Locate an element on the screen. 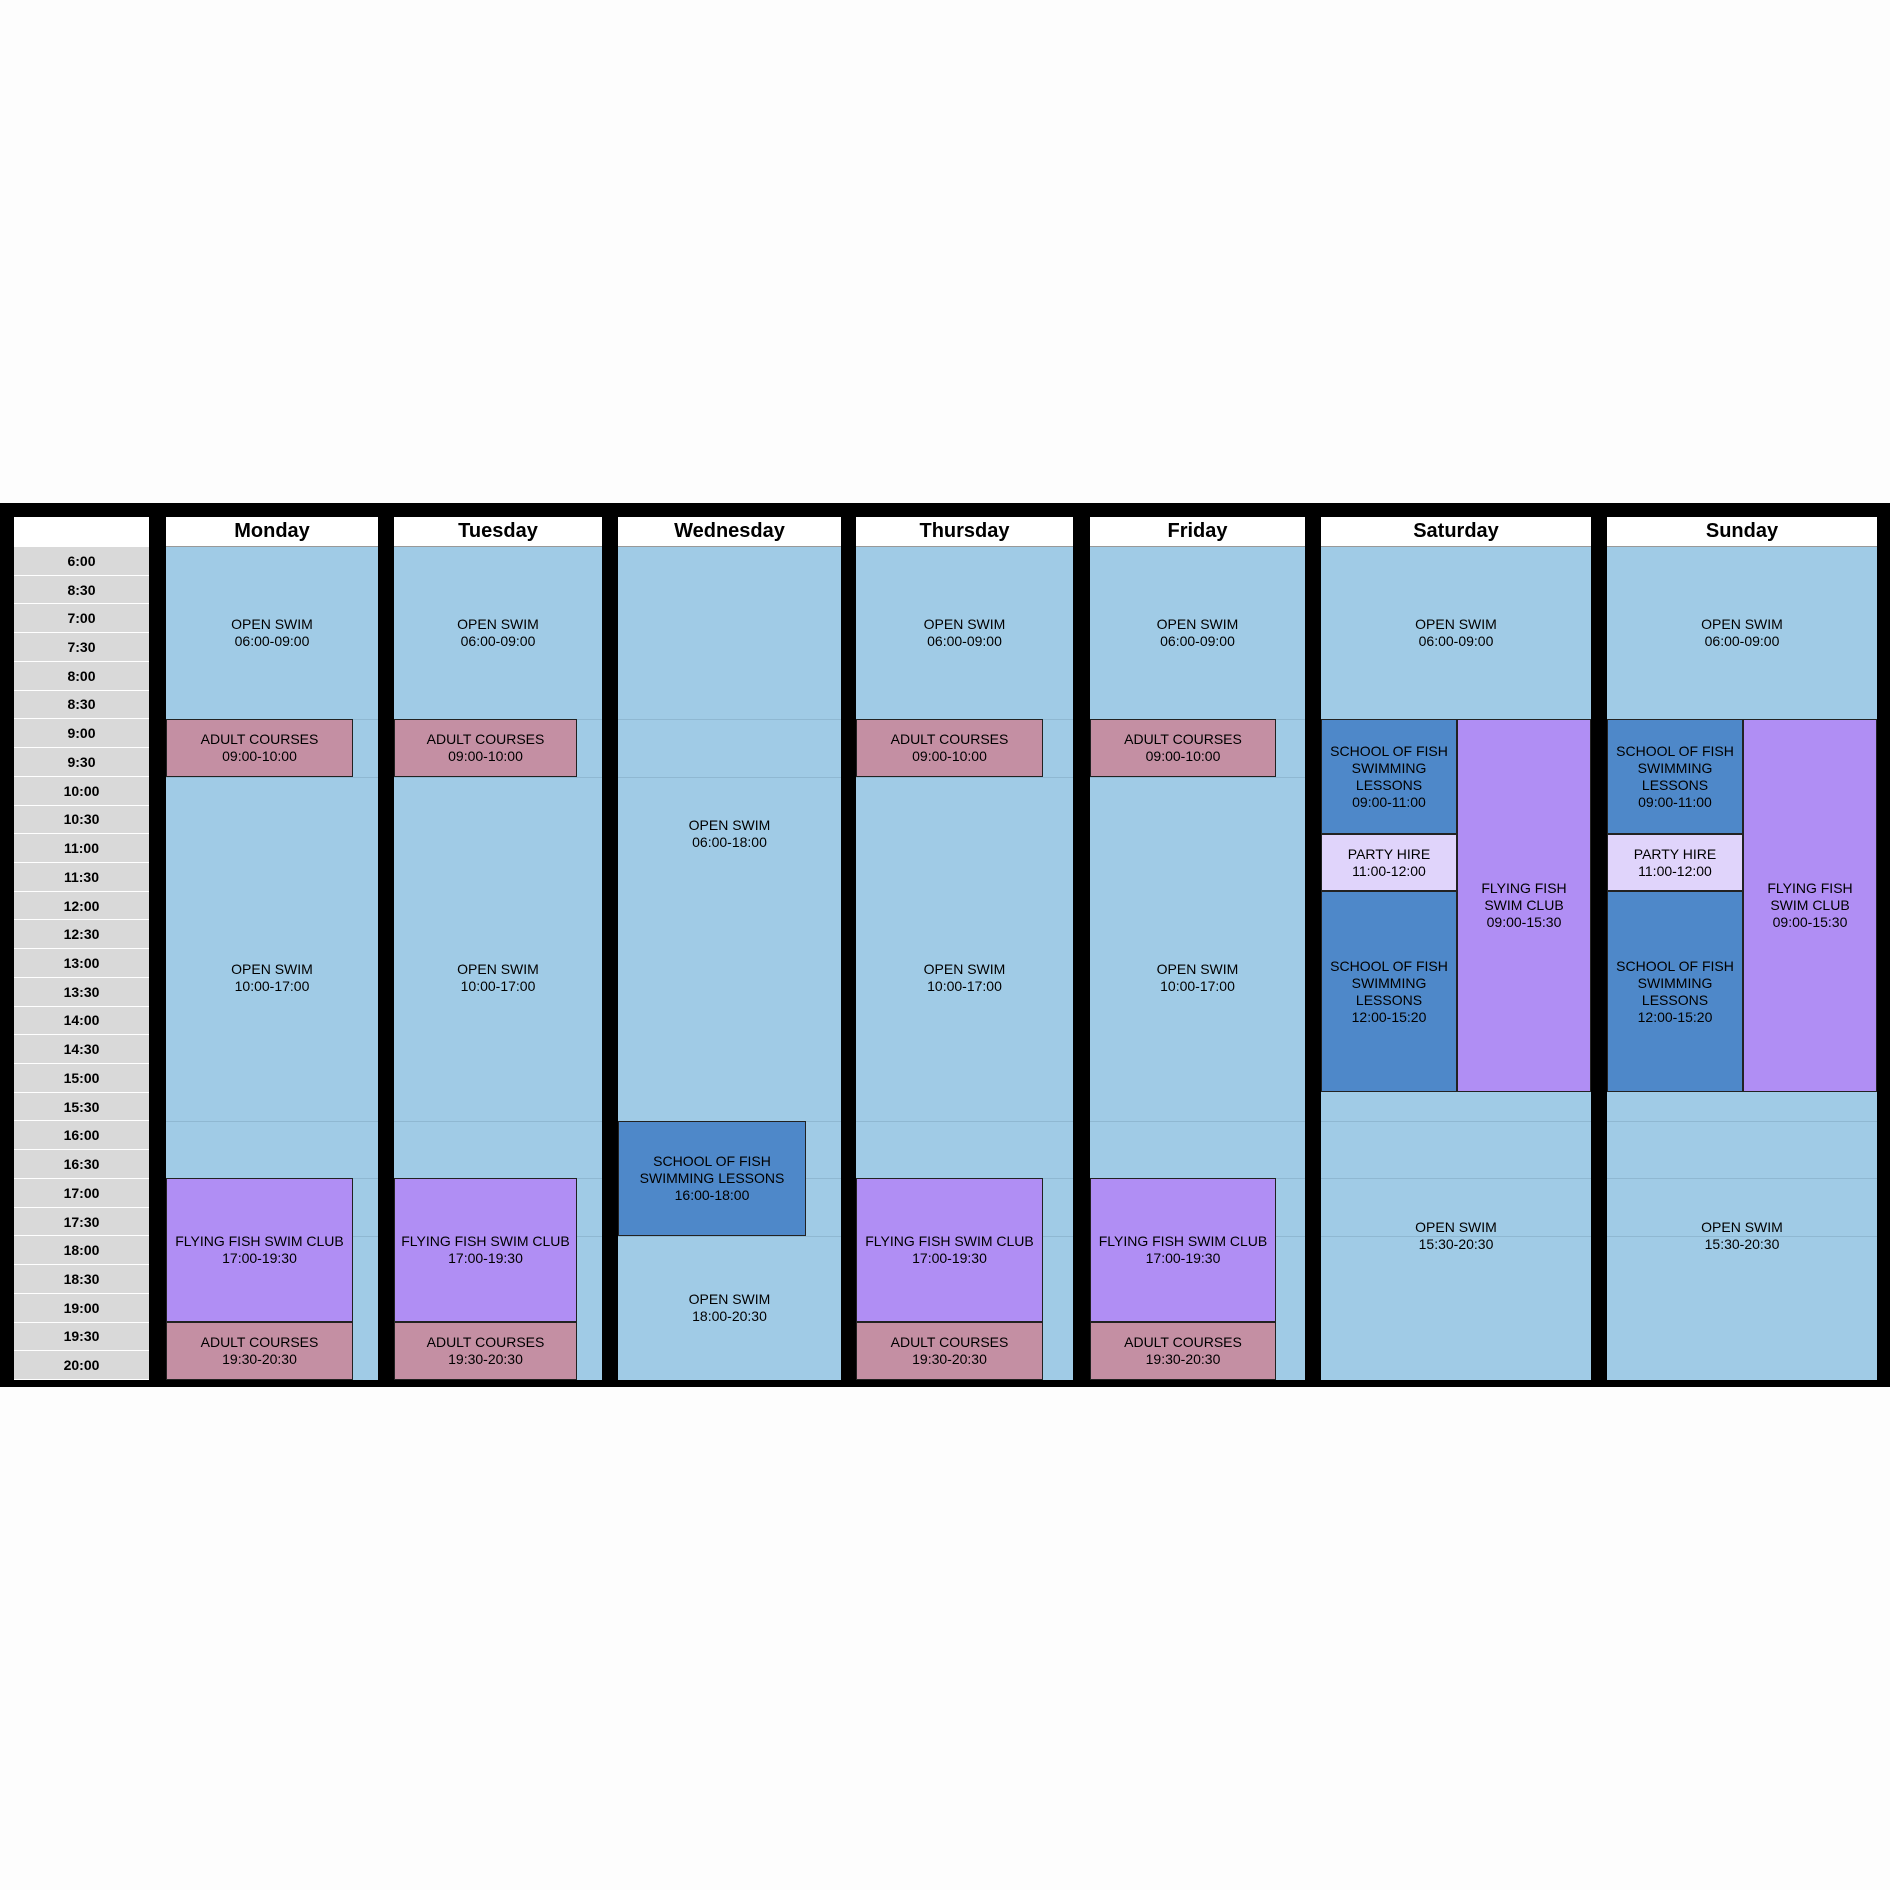 Image resolution: width=1890 pixels, height=1890 pixels. day-header: Tuesday is located at coordinates (498, 532).